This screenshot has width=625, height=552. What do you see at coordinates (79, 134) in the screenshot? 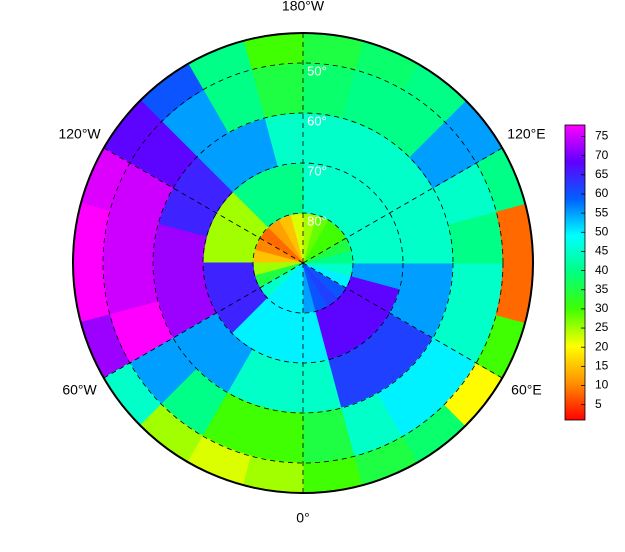
I see `longitude-label: 120°W` at bounding box center [79, 134].